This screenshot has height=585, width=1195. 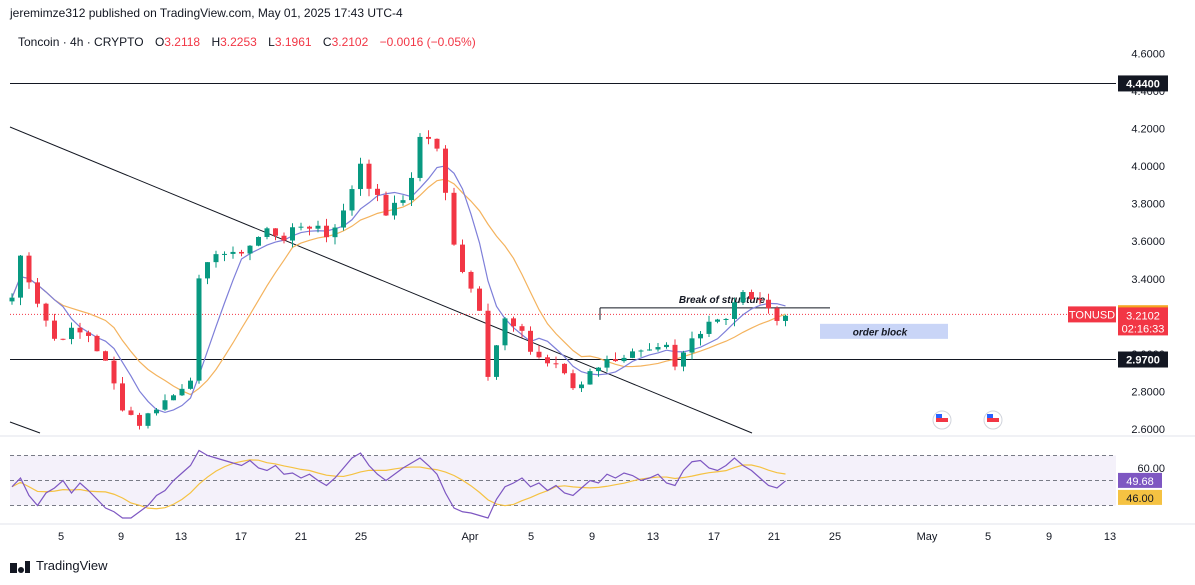 What do you see at coordinates (942, 420) in the screenshot?
I see `flag-stripe` at bounding box center [942, 420].